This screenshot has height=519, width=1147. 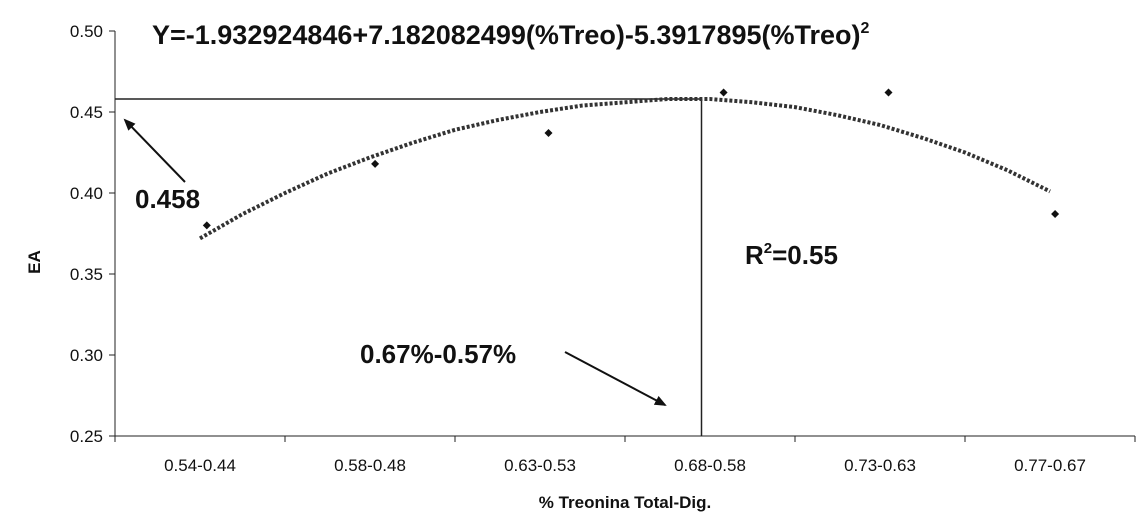 What do you see at coordinates (167, 199) in the screenshot?
I see `peak-value-annotation: 0.458` at bounding box center [167, 199].